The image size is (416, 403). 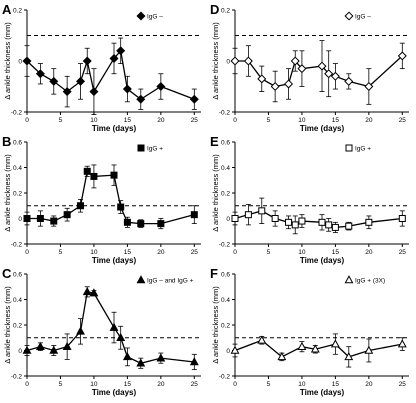 What do you see at coordinates (6, 141) in the screenshot?
I see `panel-label: B` at bounding box center [6, 141].